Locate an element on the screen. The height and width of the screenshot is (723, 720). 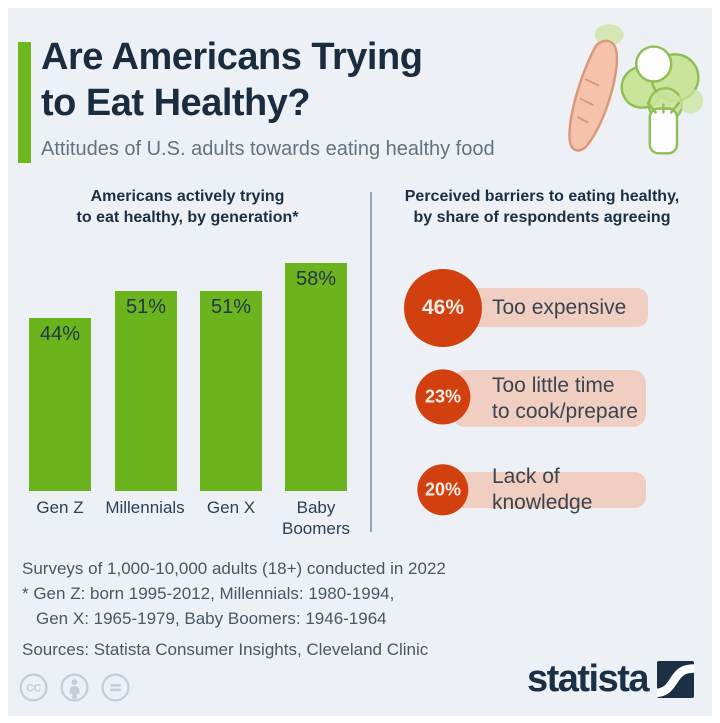
left-chart-title-line-2: to eat healthy, by generation* is located at coordinates (187, 218).